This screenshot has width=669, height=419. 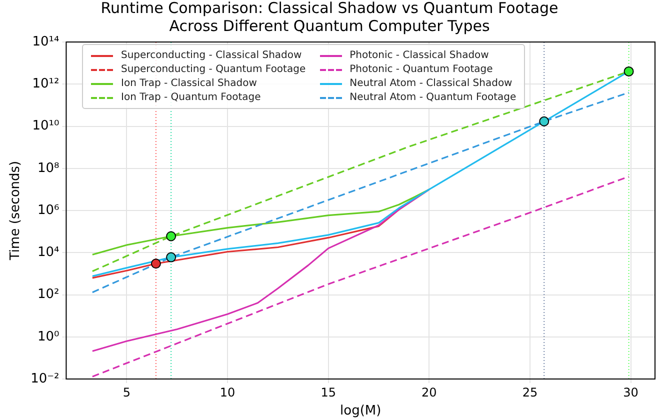 What do you see at coordinates (191, 97) in the screenshot?
I see `legend-label: Ion Trap - Quantum Footage` at bounding box center [191, 97].